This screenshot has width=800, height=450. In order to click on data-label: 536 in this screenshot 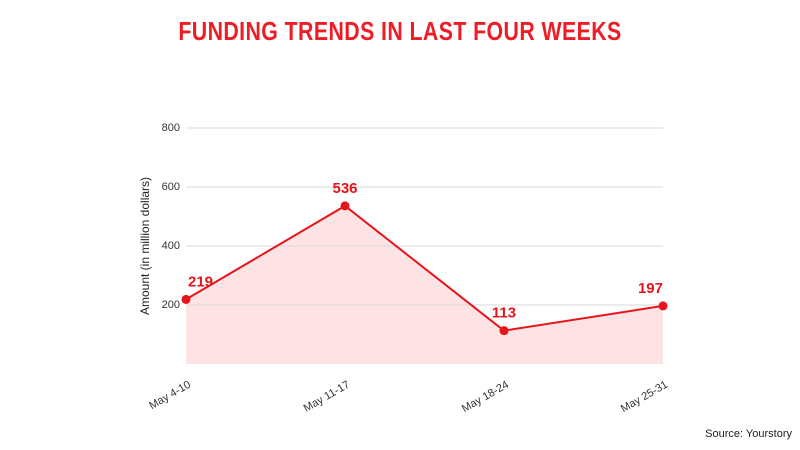, I will do `click(344, 188)`.